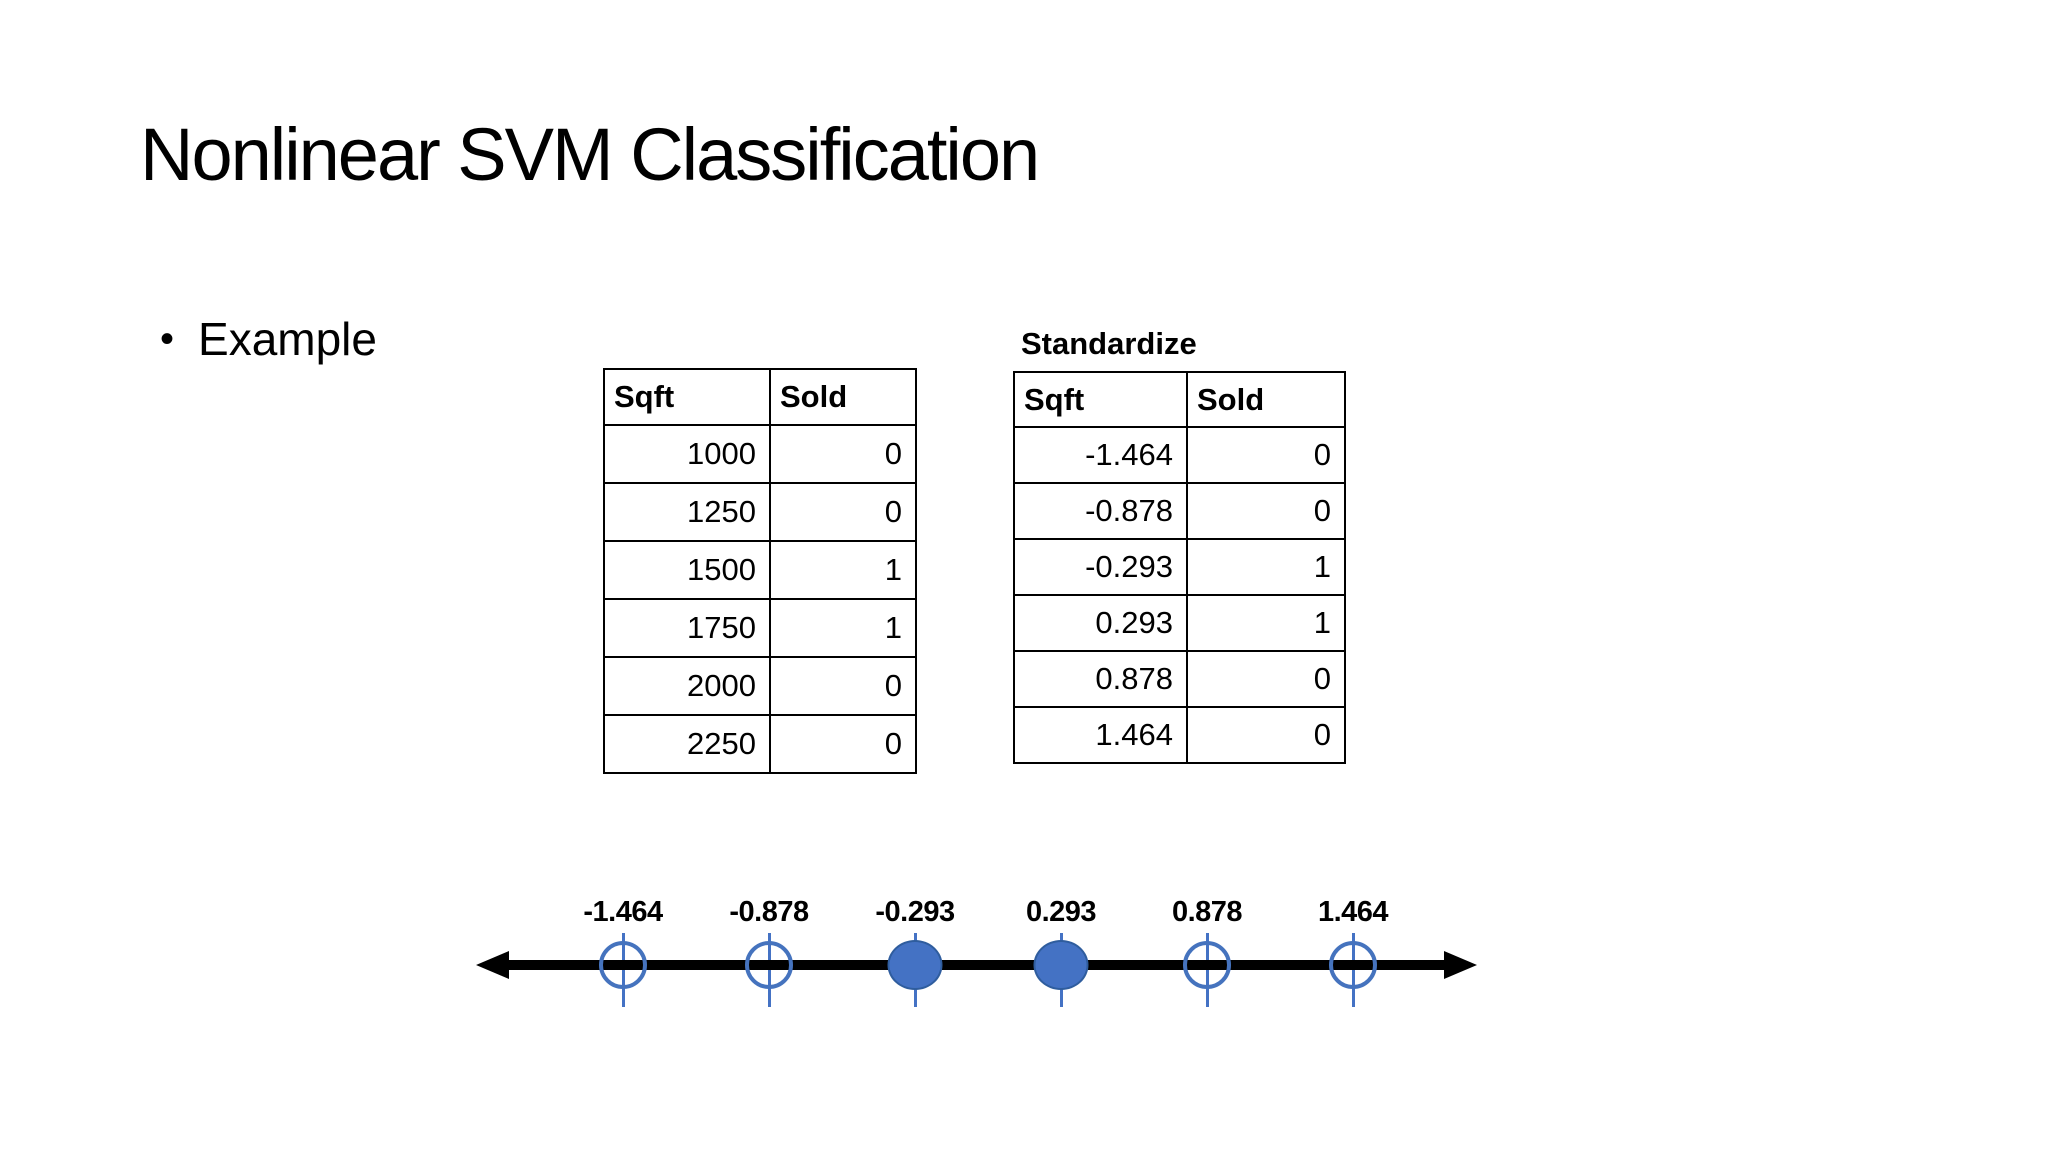  I want to click on table-row: 1750 1, so click(760, 628).